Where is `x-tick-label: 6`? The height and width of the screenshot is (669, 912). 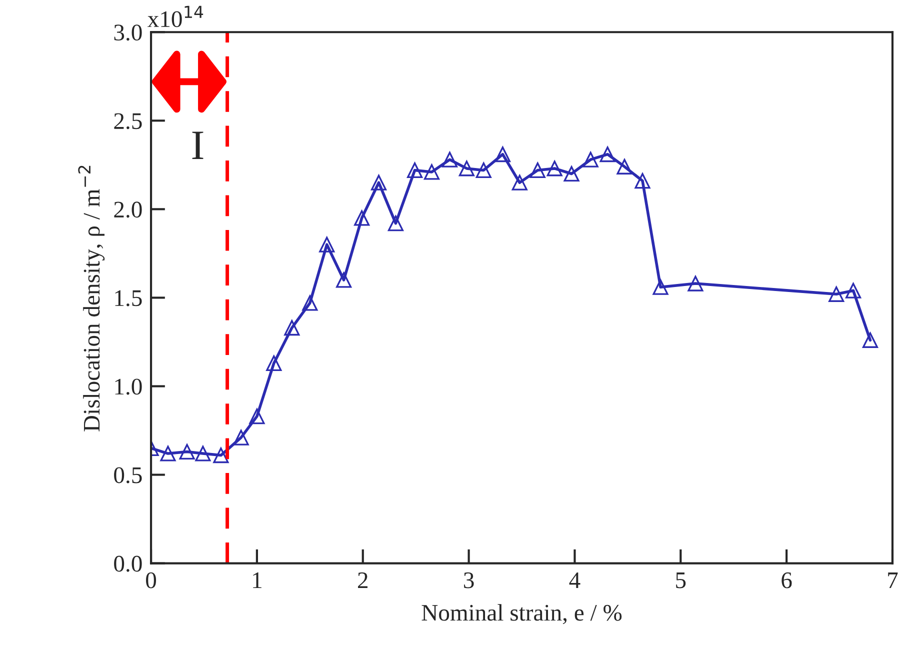 x-tick-label: 6 is located at coordinates (787, 580).